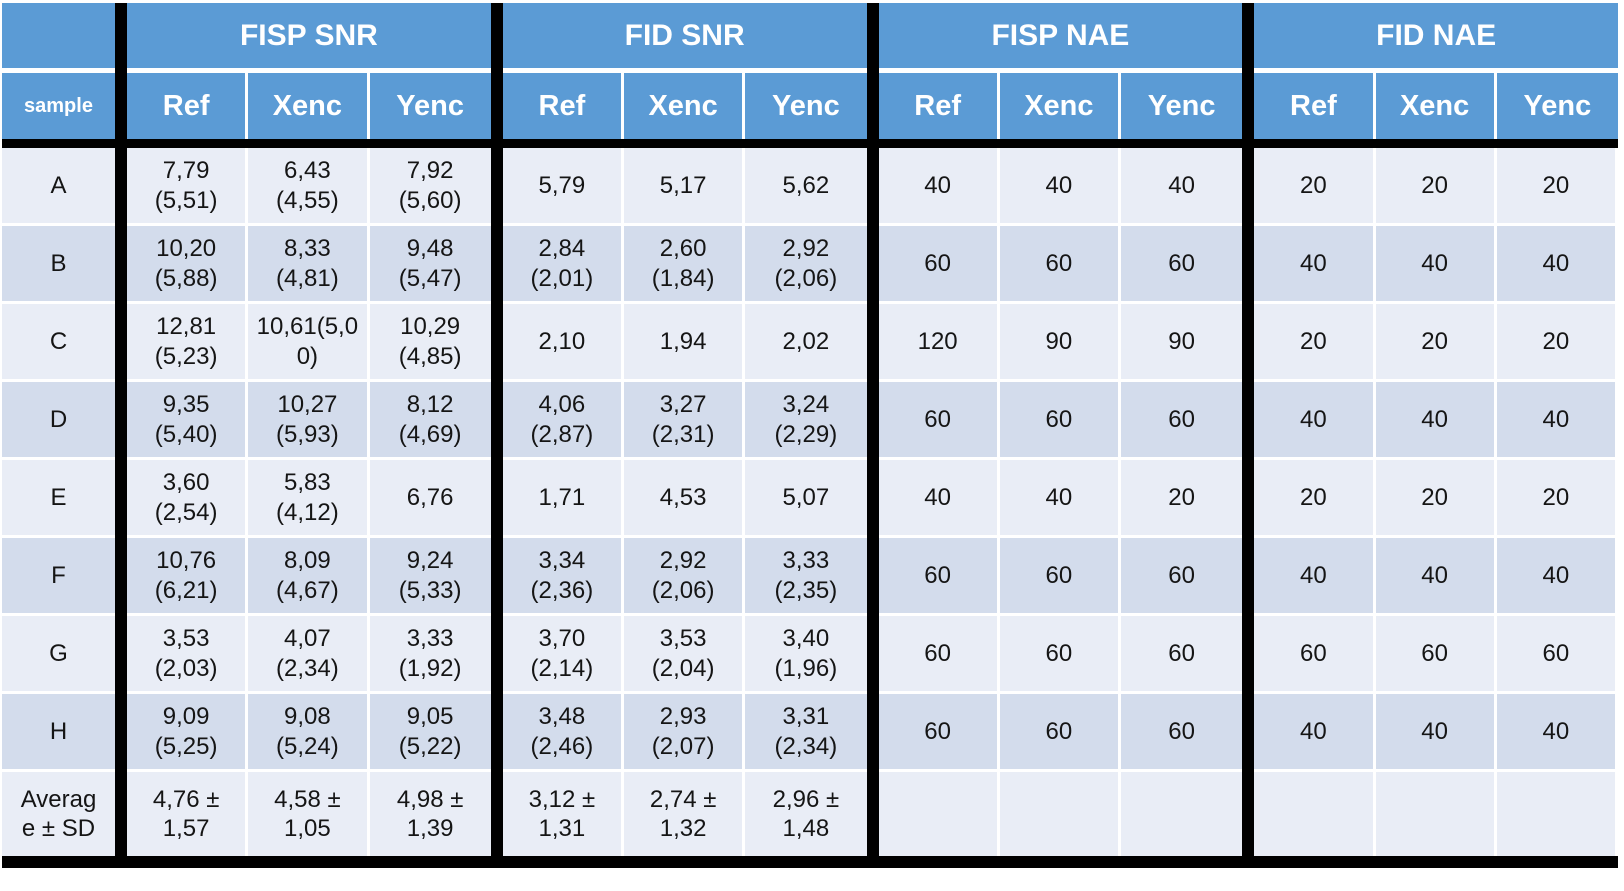 The width and height of the screenshot is (1624, 891). What do you see at coordinates (188, 577) in the screenshot?
I see `data-cell: 10,76 (6,21)` at bounding box center [188, 577].